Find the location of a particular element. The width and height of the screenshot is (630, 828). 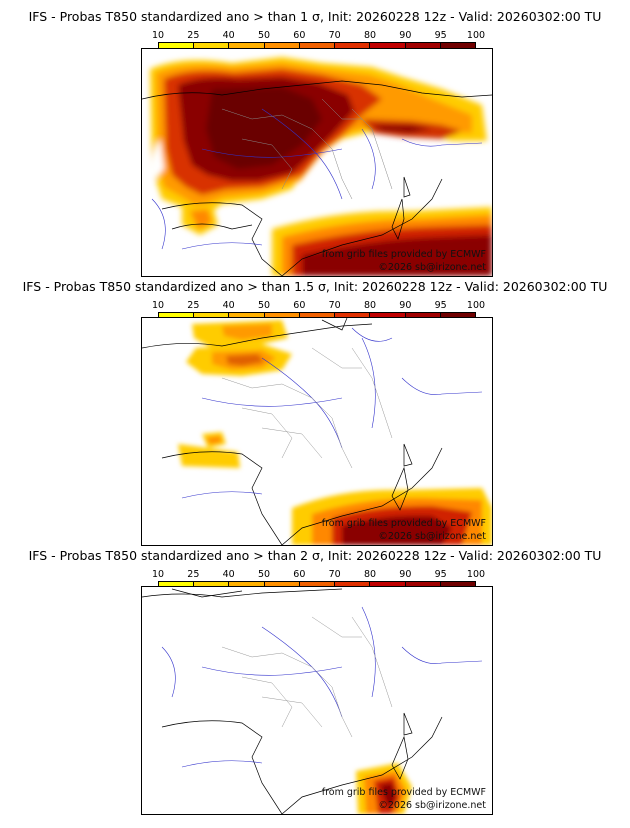

rivers is located at coordinates (322, 687).